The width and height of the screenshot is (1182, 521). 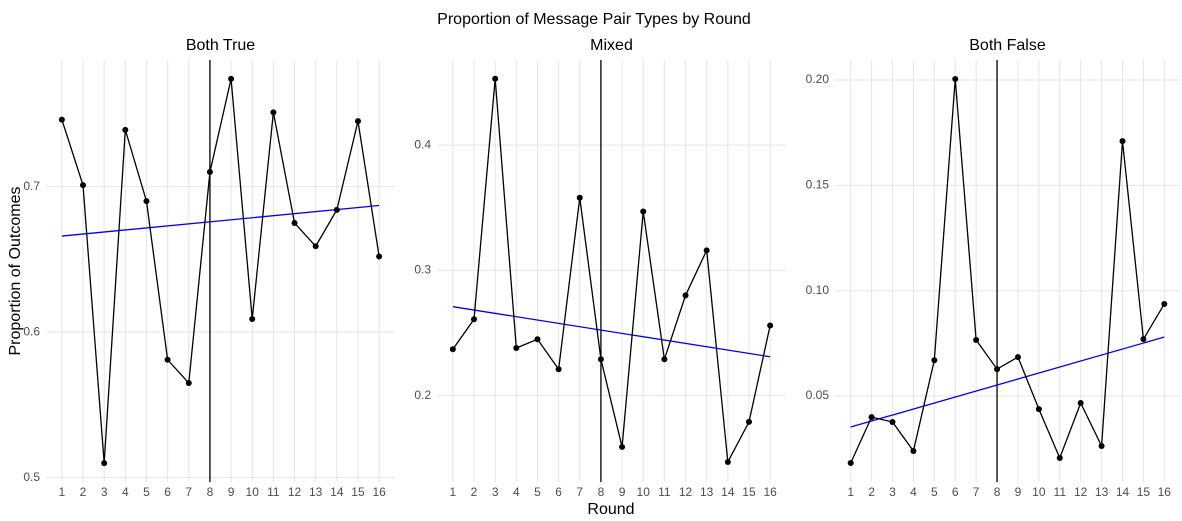 I want to click on y-tick-label: 0.15, so click(x=818, y=185).